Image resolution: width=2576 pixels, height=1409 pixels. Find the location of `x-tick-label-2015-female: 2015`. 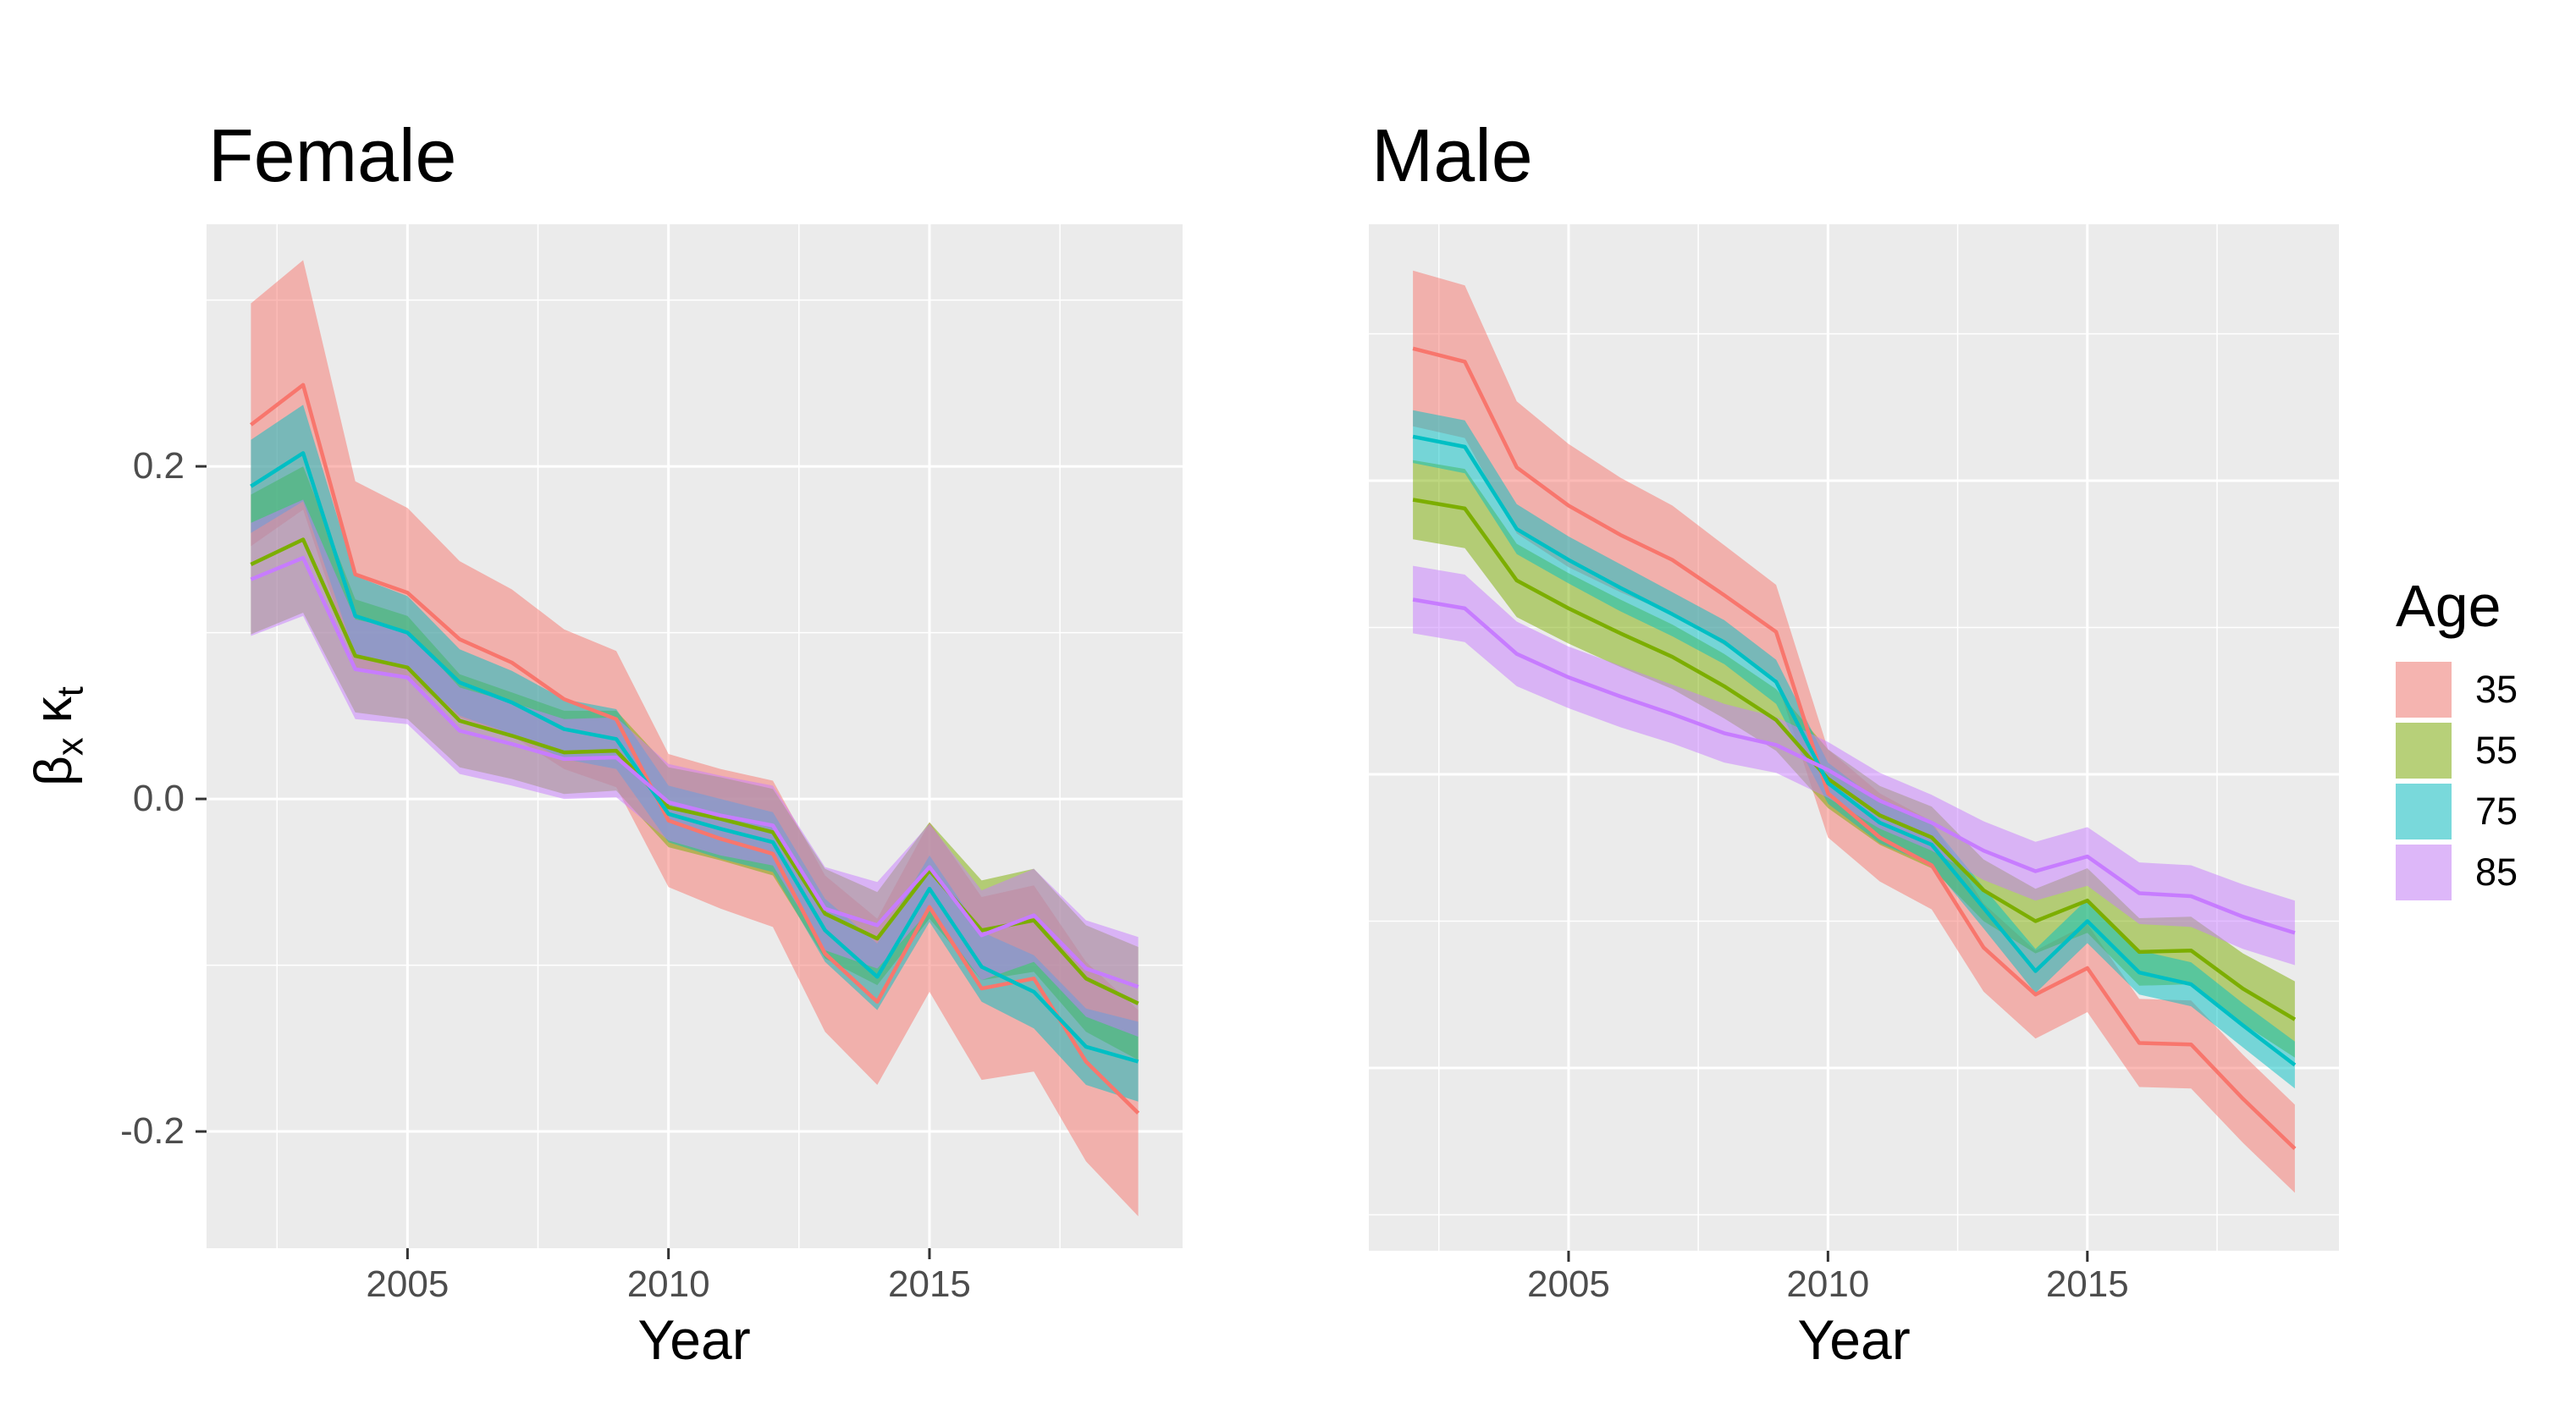

x-tick-label-2015-female: 2015 is located at coordinates (929, 1284).